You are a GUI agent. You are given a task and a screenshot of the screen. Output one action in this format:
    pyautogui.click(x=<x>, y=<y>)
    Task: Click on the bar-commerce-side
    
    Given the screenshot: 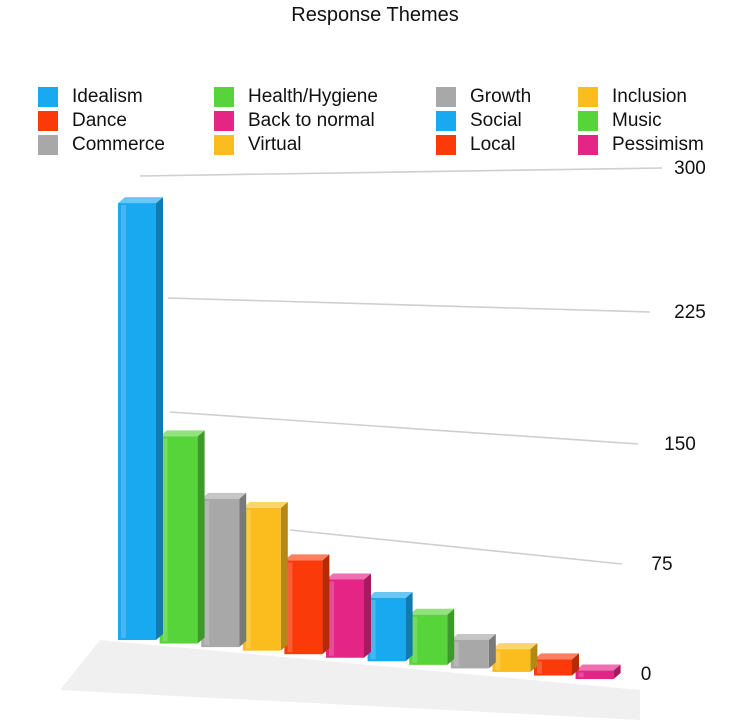 What is the action you would take?
    pyautogui.click(x=243, y=570)
    